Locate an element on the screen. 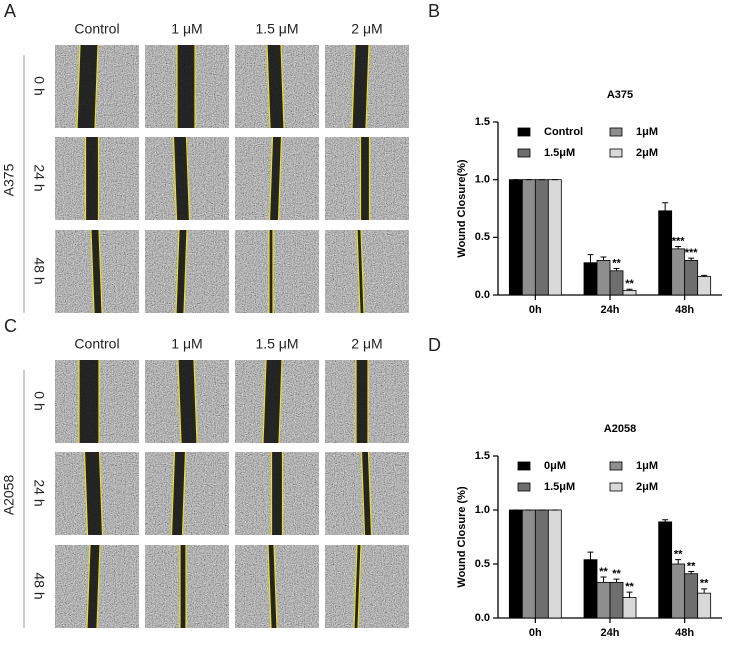  panel-label: B is located at coordinates (434, 11).